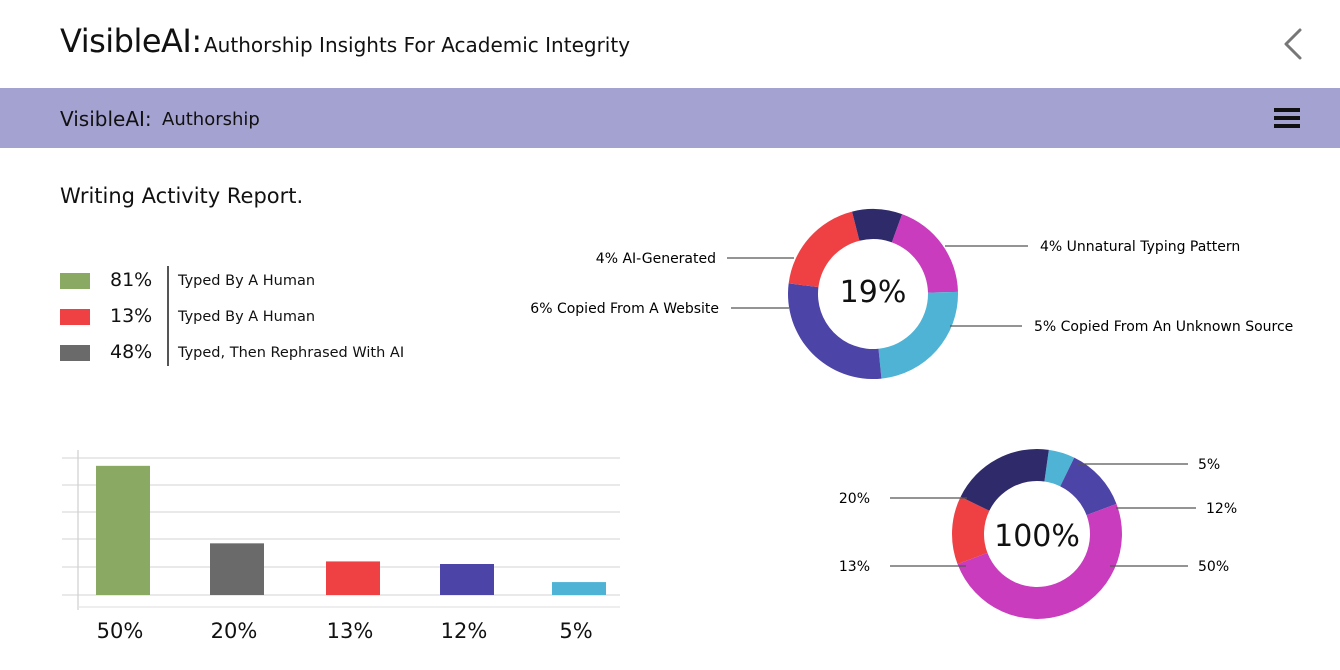  What do you see at coordinates (351, 530) in the screenshot?
I see `bars` at bounding box center [351, 530].